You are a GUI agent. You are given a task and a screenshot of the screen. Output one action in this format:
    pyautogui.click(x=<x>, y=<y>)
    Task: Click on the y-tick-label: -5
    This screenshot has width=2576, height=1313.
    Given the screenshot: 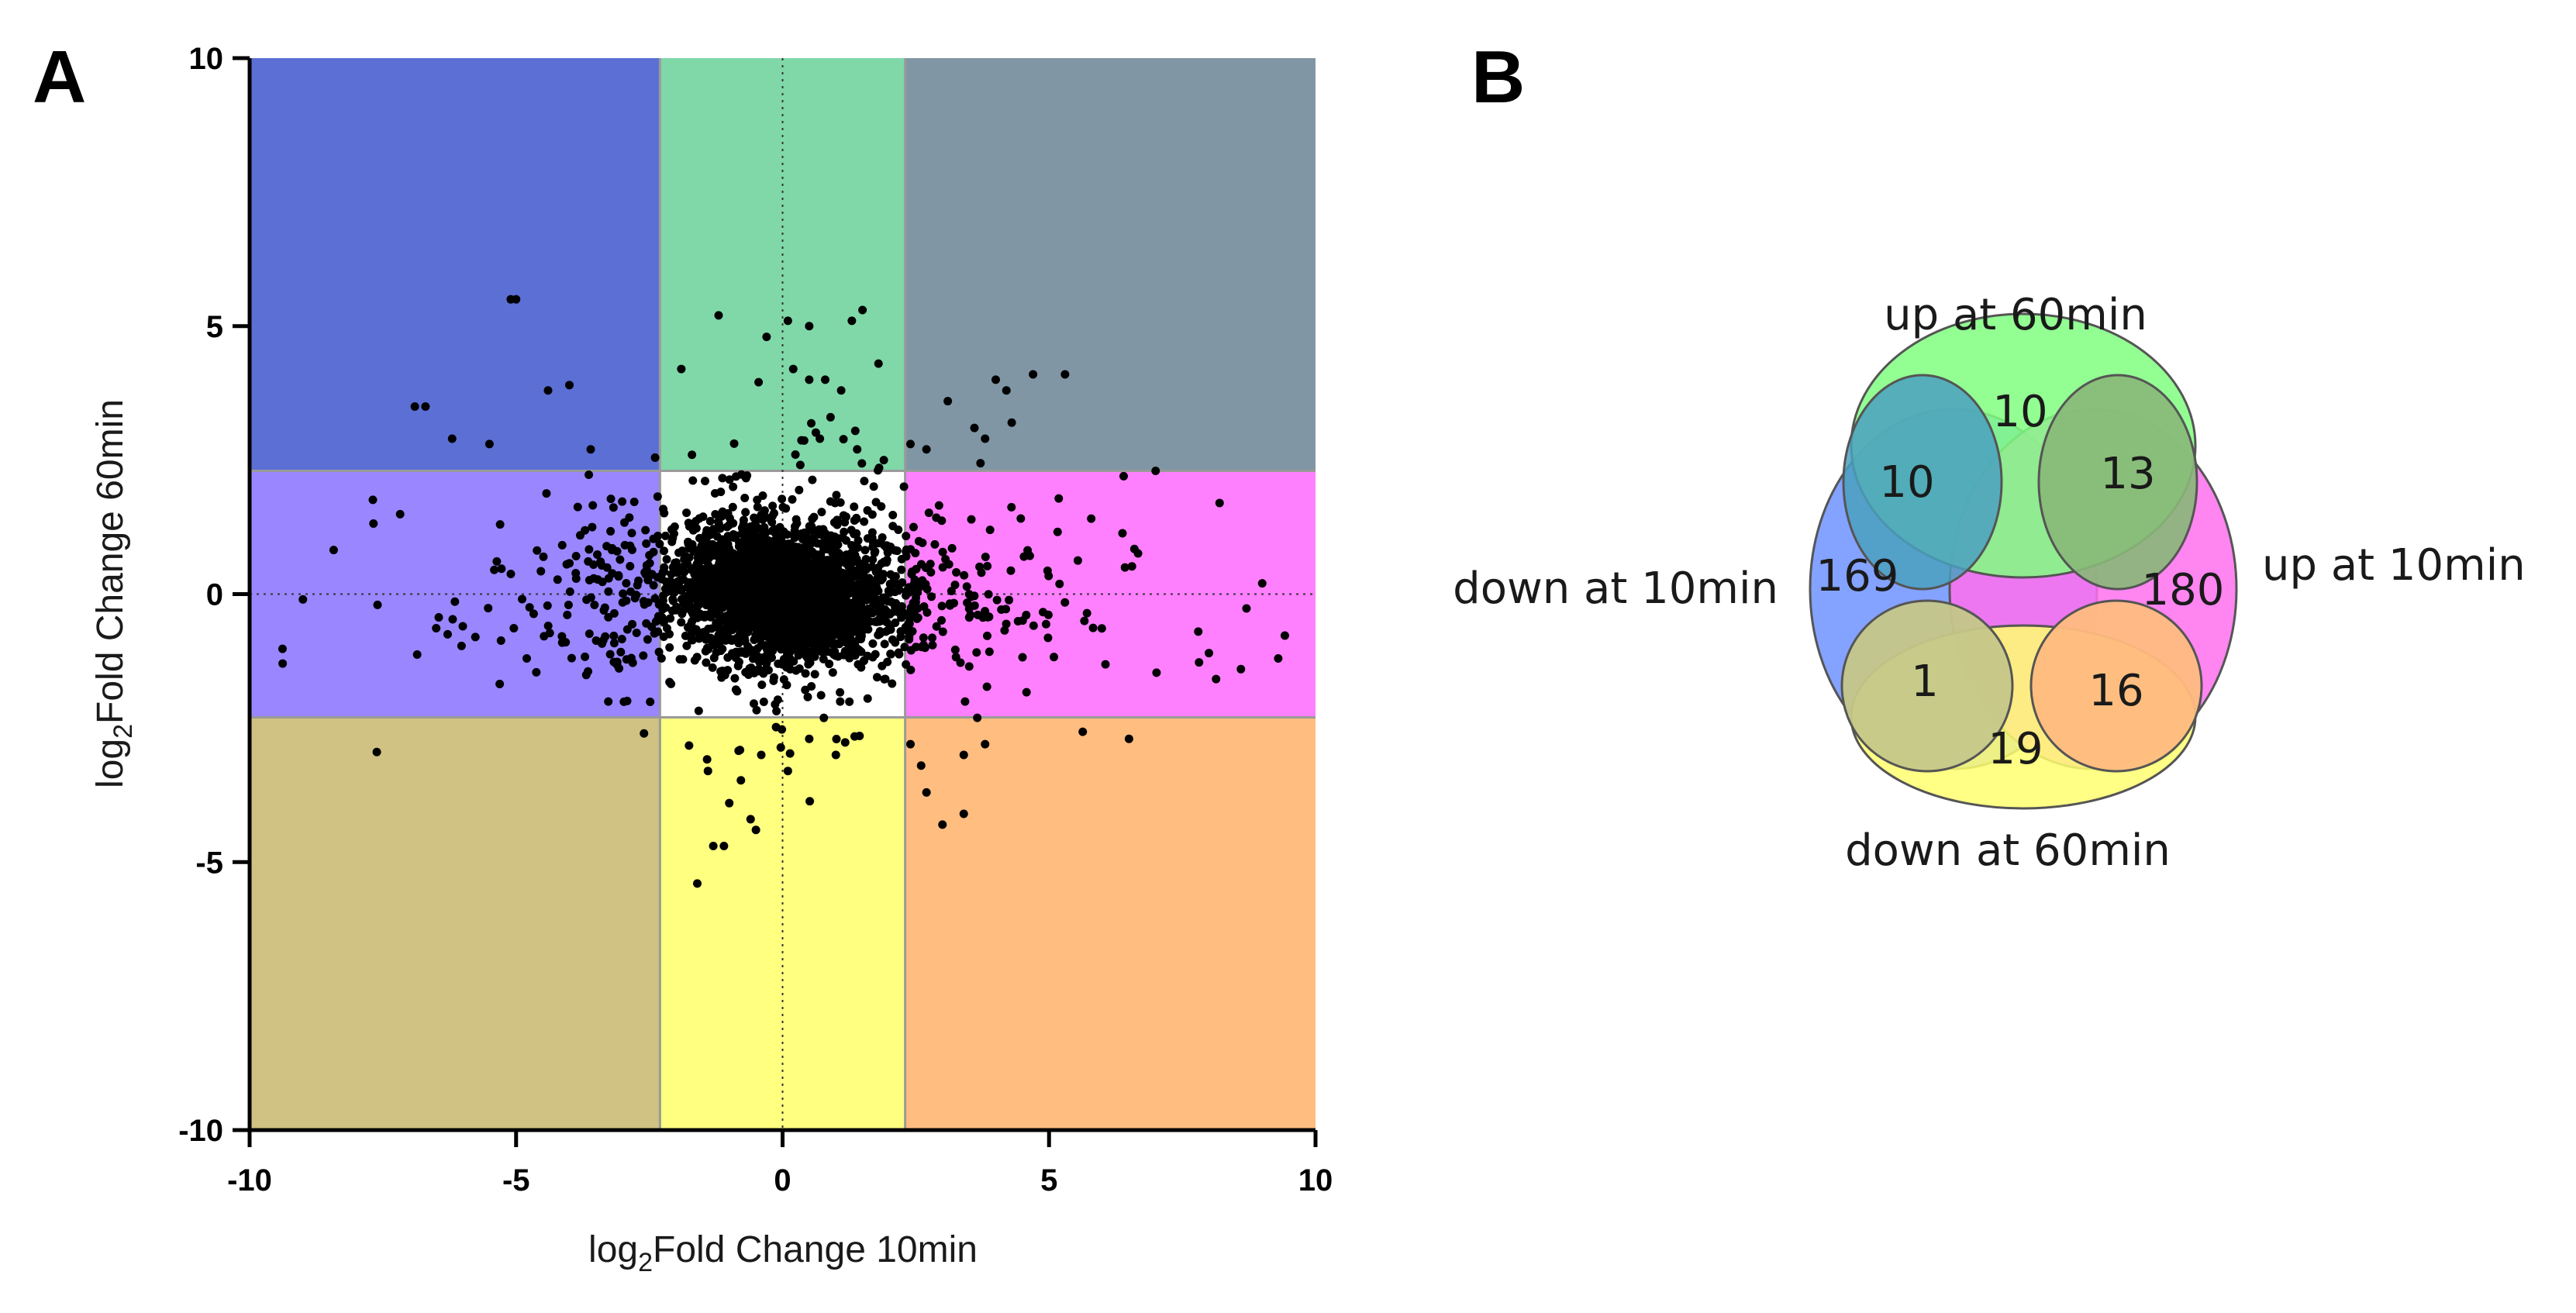 What is the action you would take?
    pyautogui.click(x=209, y=863)
    